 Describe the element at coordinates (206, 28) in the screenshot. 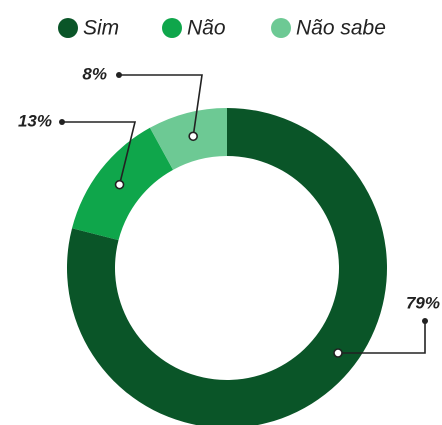

I see `legend-label: Não` at that location.